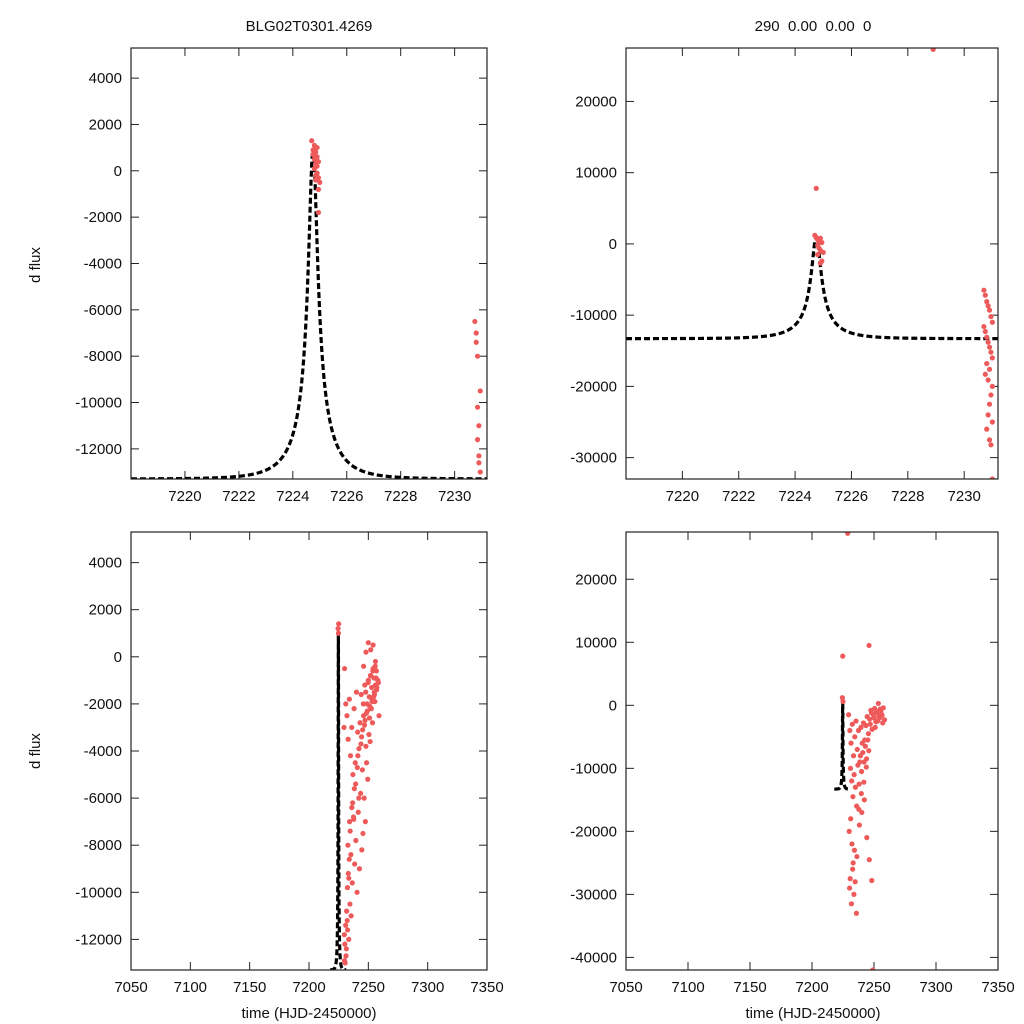 The image size is (1024, 1024). I want to click on y-tick-label: -20000, so click(593, 831).